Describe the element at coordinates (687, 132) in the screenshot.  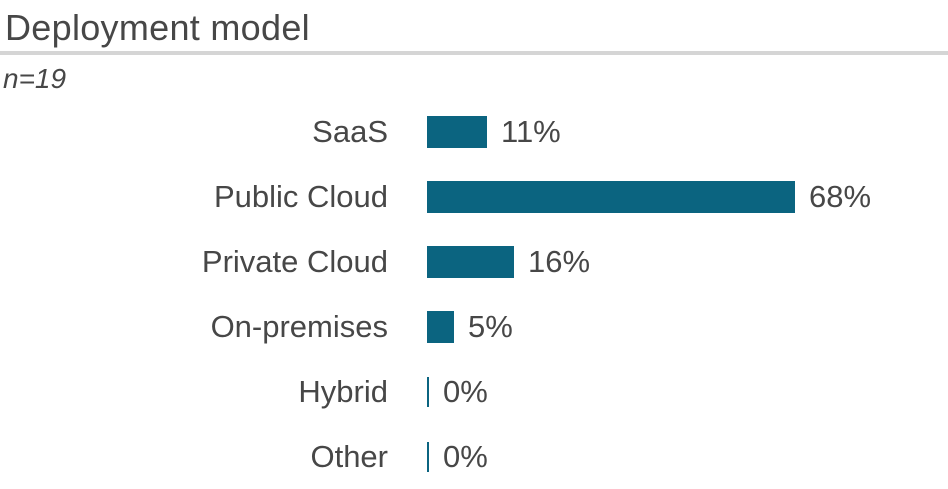
I see `bar-track: 11%` at that location.